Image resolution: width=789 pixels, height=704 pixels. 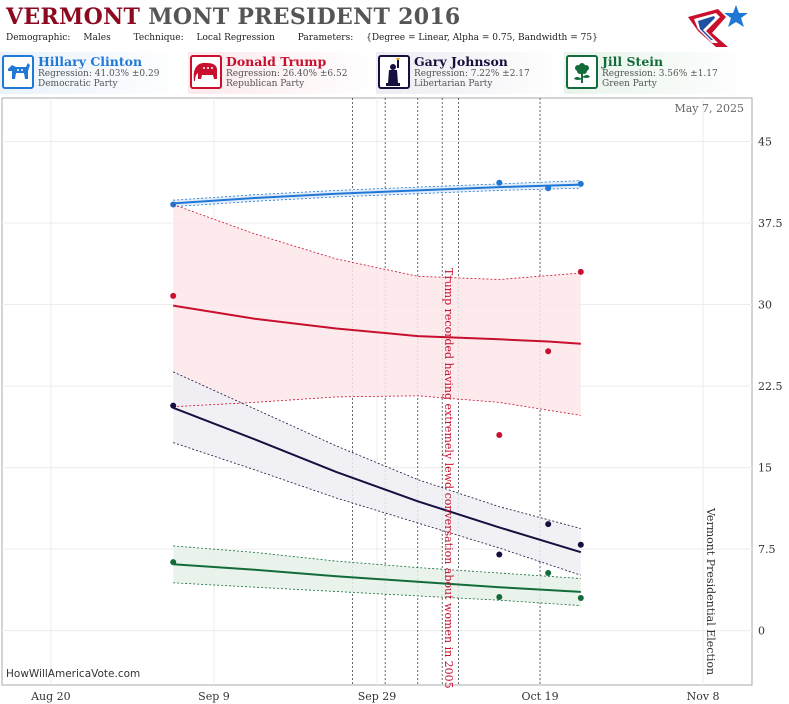 I want to click on demographic-label: Demographic:, so click(x=38, y=38).